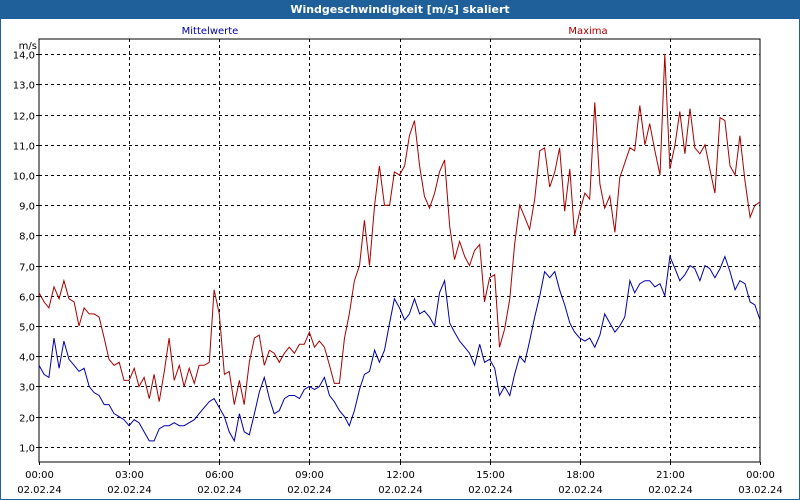 Image resolution: width=800 pixels, height=500 pixels. What do you see at coordinates (24, 56) in the screenshot?
I see `y-tick-label: 14,0` at bounding box center [24, 56].